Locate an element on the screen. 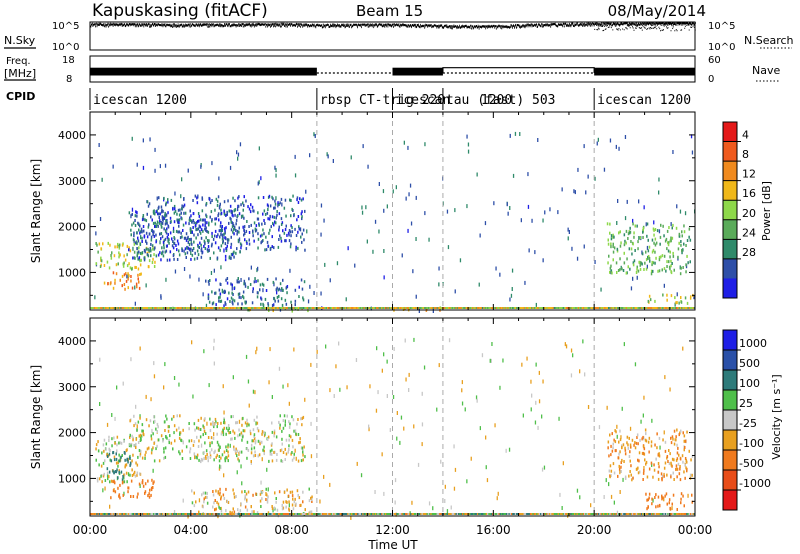 This screenshot has height=554, width=800. freq-left-label-2: [MHz] is located at coordinates (20, 73).